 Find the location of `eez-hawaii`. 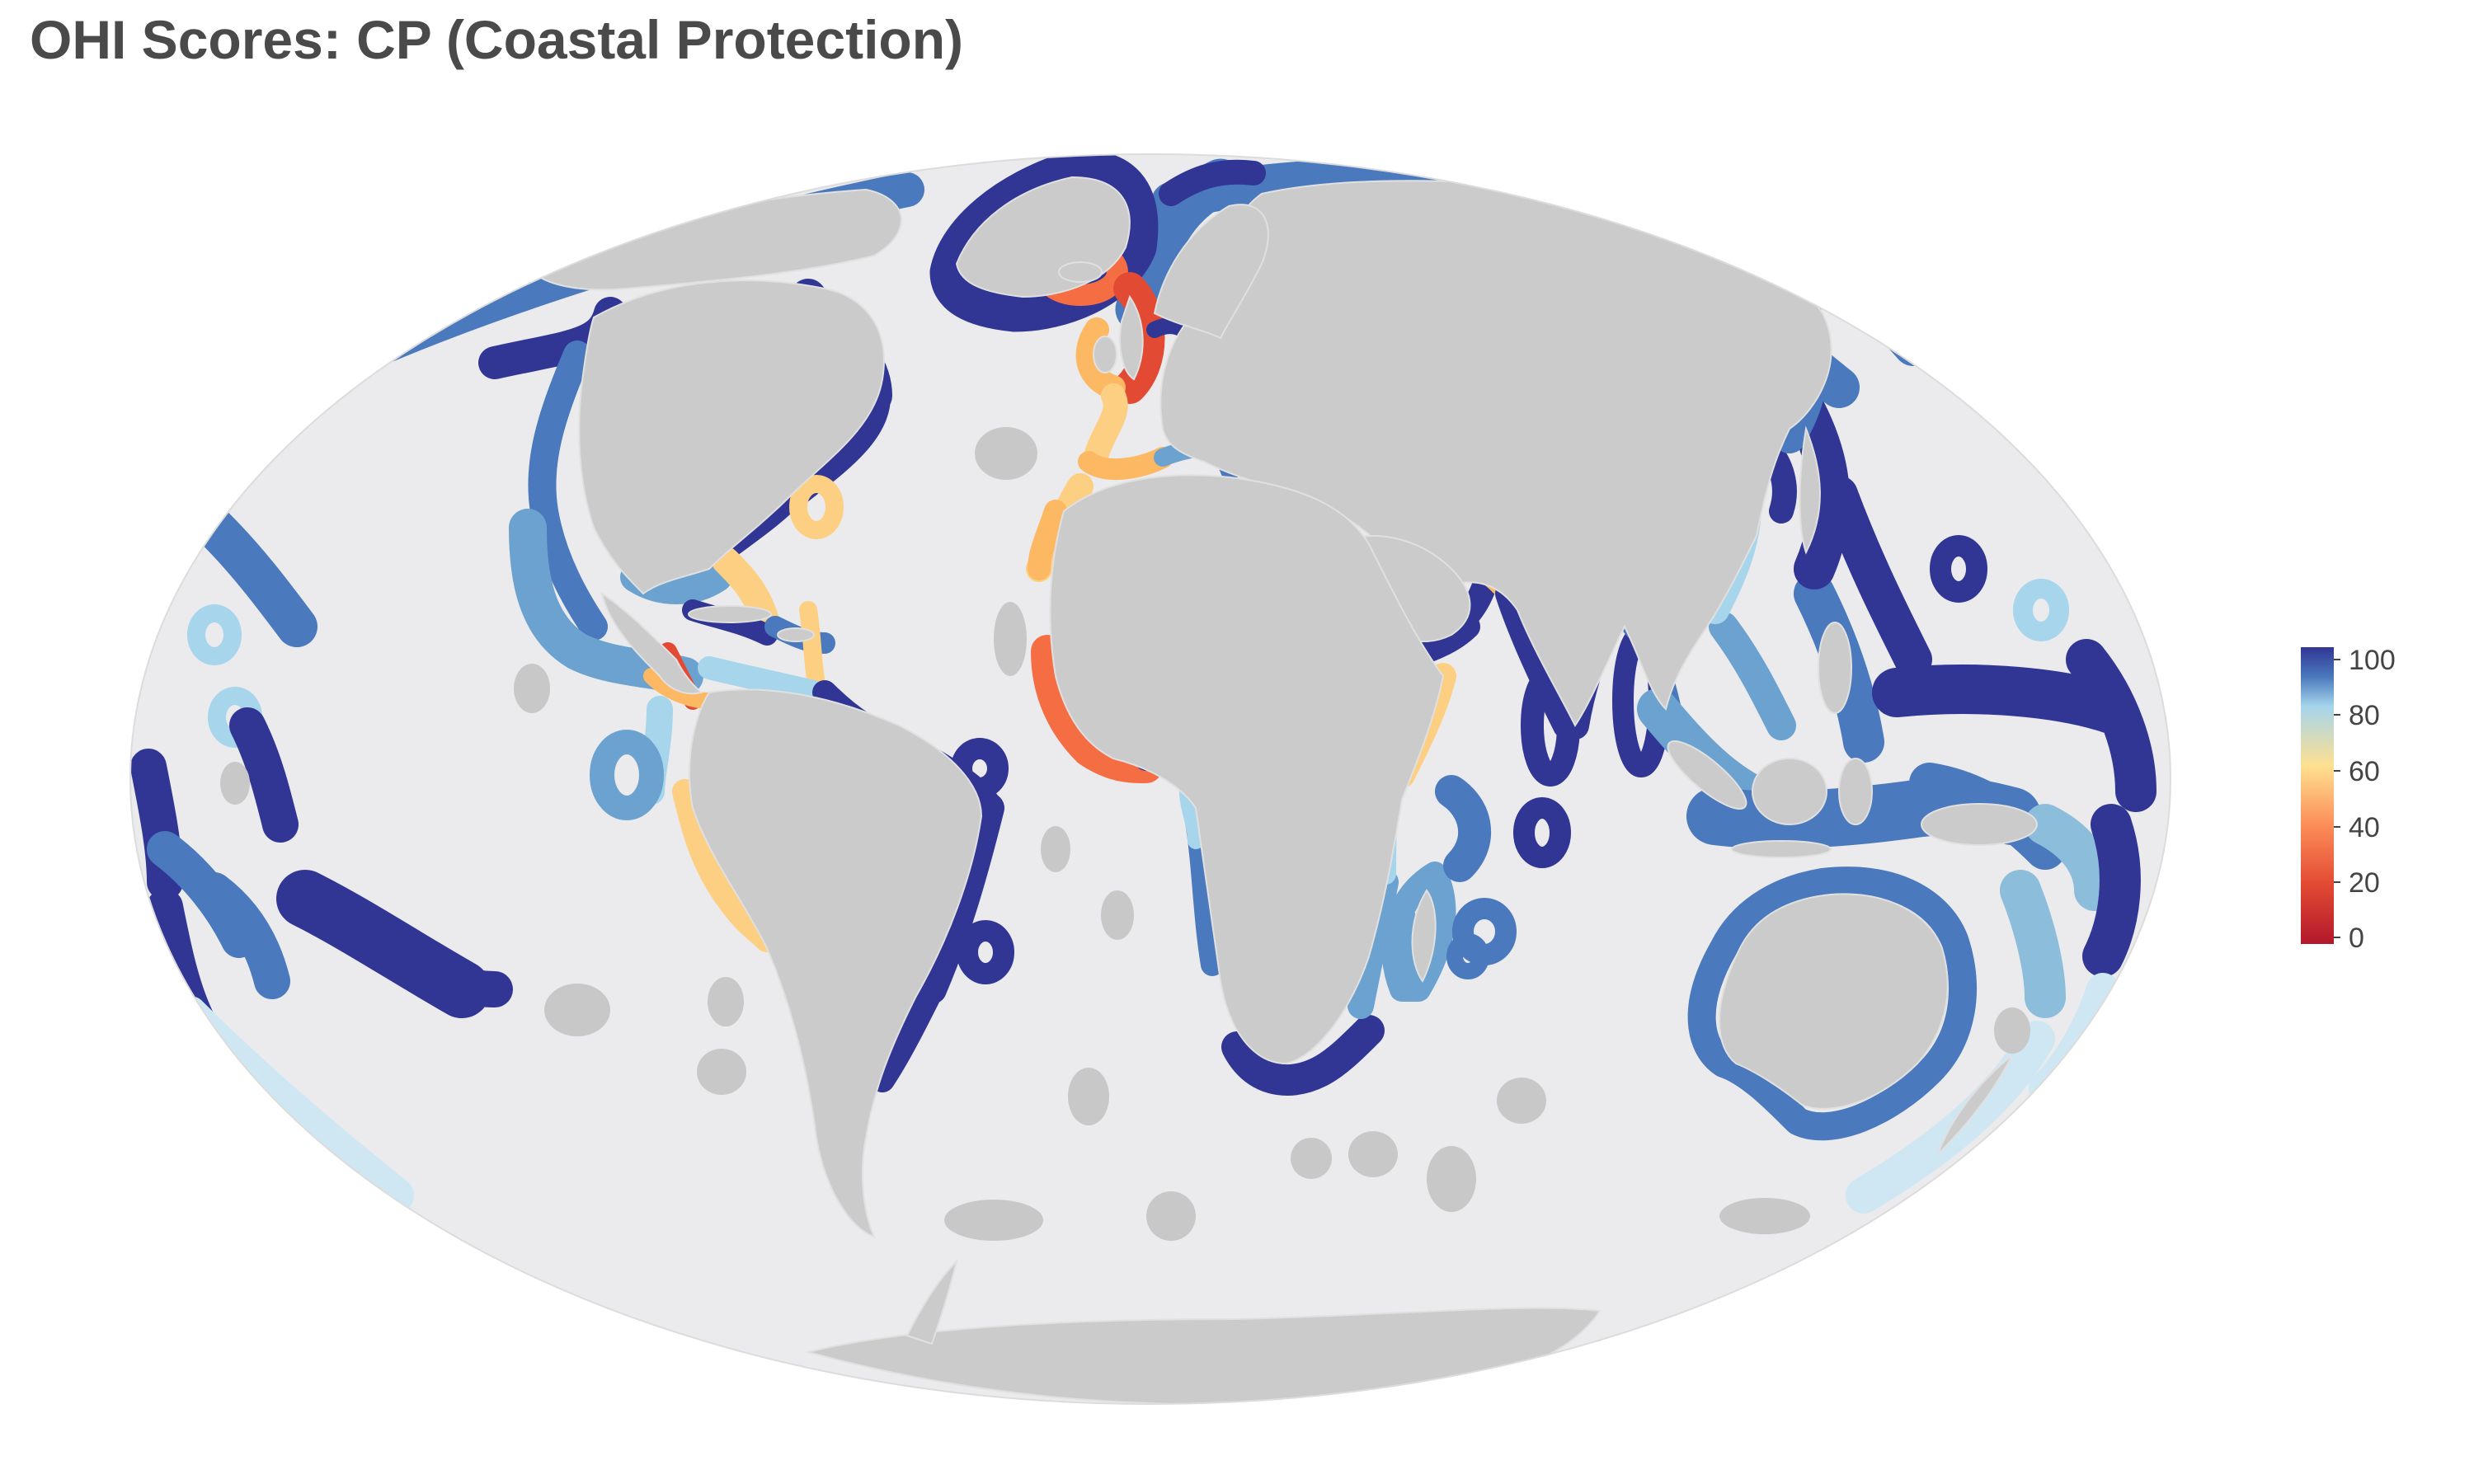

eez-hawaii is located at coordinates (255, 577).